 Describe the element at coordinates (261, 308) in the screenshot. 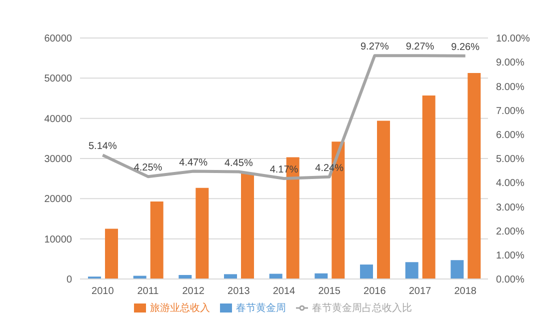

I see `legend-label: 春节黄金周` at that location.